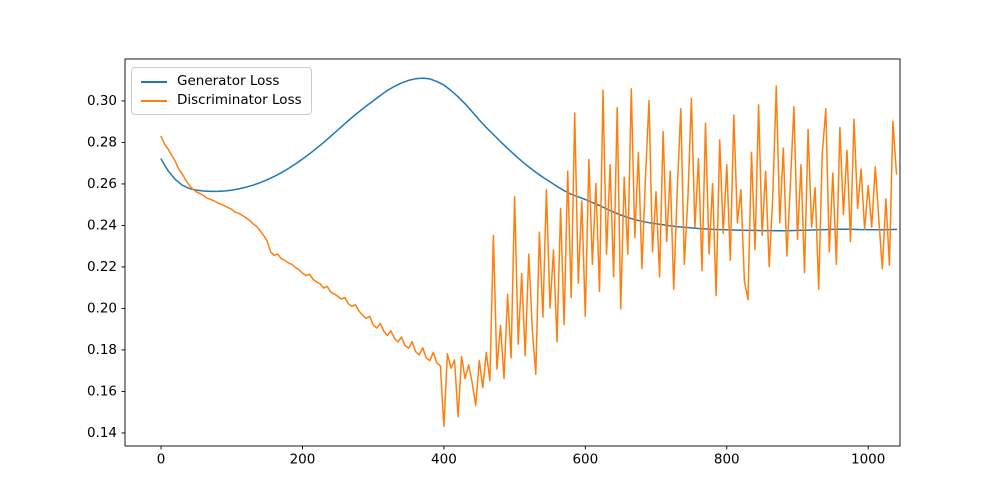  What do you see at coordinates (239, 100) in the screenshot?
I see `legend-label-discriminator-loss: Discriminator Loss` at bounding box center [239, 100].